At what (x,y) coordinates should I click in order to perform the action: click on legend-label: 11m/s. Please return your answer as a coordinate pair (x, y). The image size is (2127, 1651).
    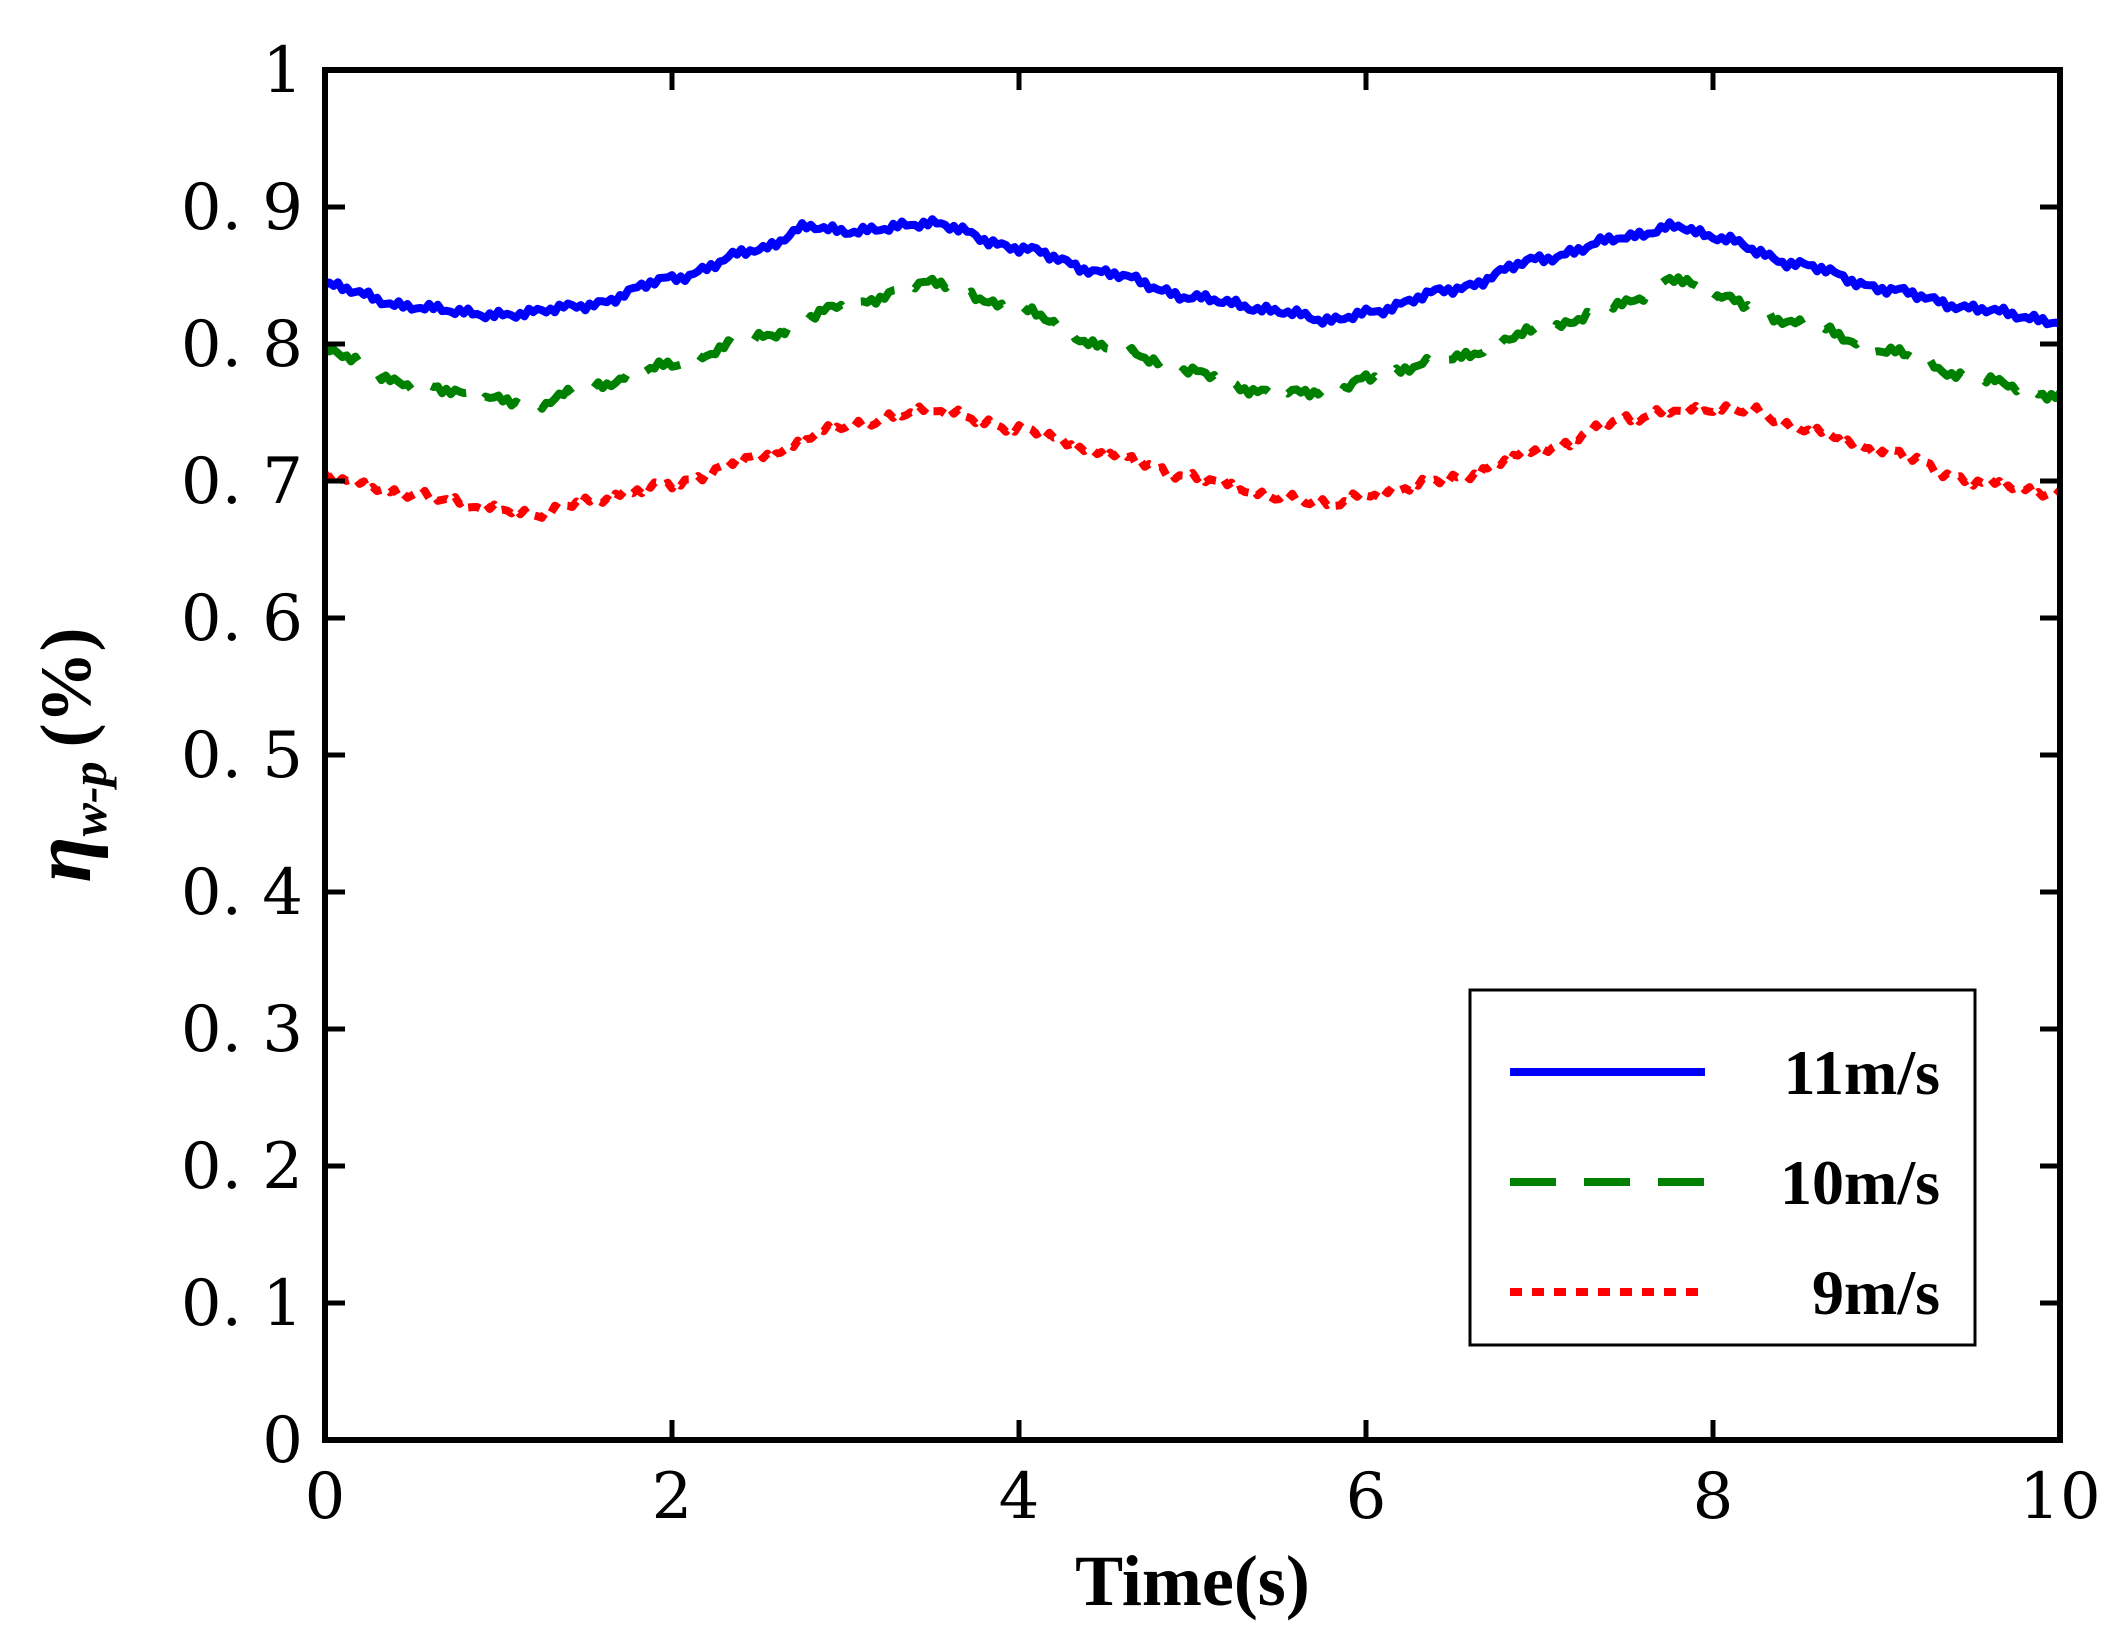
    Looking at the image, I should click on (1862, 1072).